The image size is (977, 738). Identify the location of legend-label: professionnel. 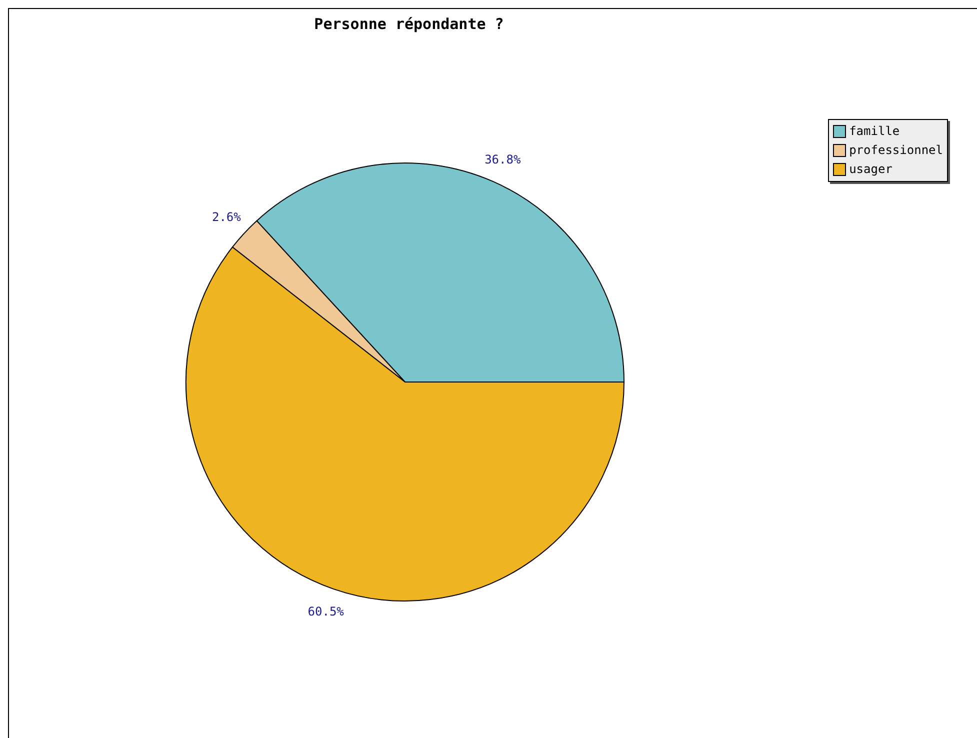
(896, 150).